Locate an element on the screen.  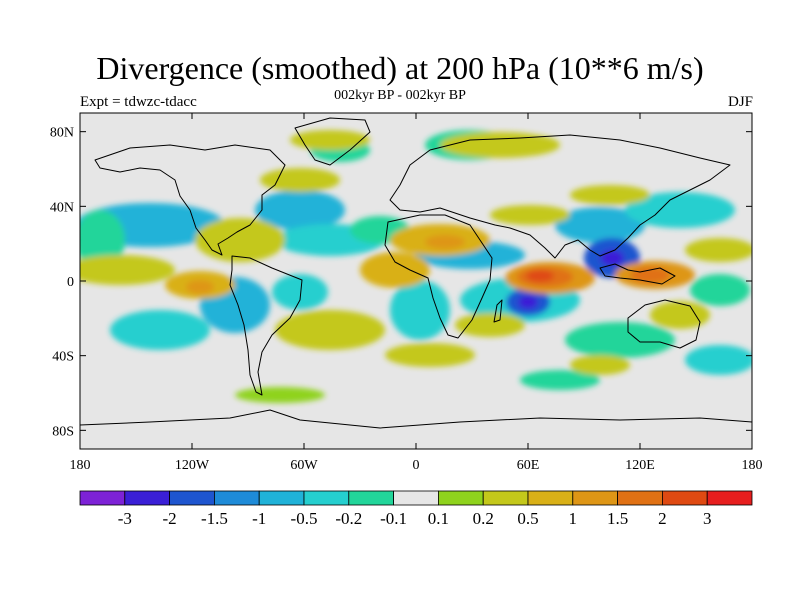
lat-tick-label: 40S is located at coordinates (63, 357).